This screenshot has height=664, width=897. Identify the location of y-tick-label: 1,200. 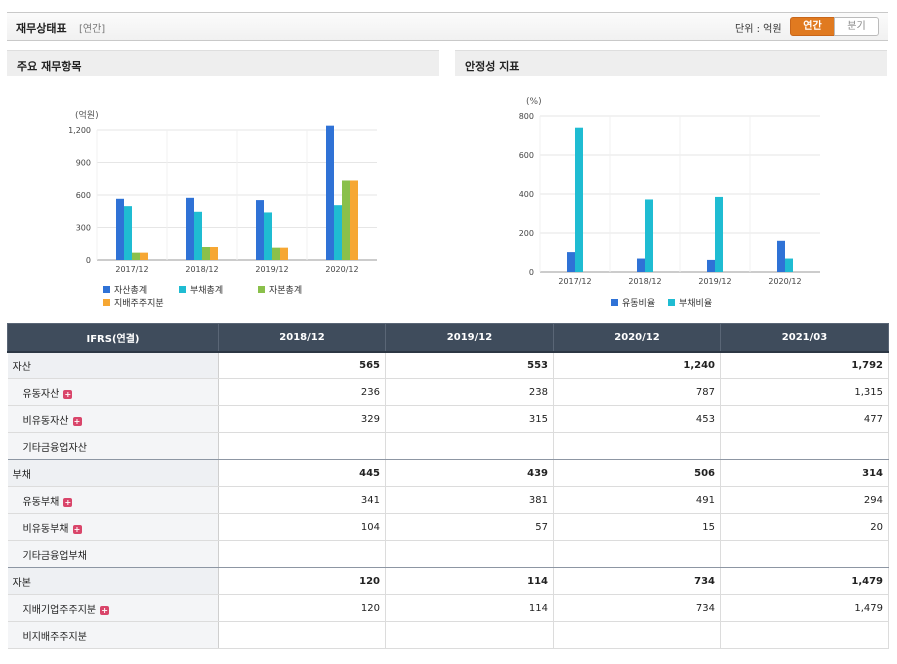
(79, 130).